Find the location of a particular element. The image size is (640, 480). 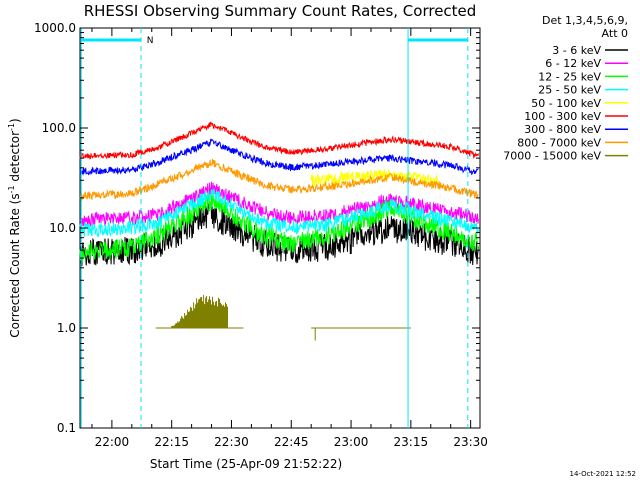

x-axis-label: Start Time (25-Apr-09 21:52:22) is located at coordinates (246, 464).